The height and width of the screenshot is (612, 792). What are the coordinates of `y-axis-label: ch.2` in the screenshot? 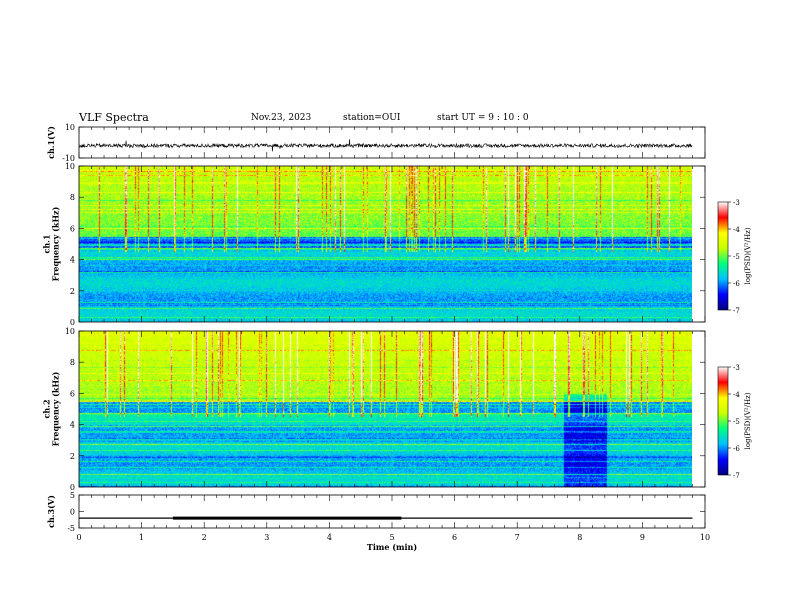 It's located at (47, 408).